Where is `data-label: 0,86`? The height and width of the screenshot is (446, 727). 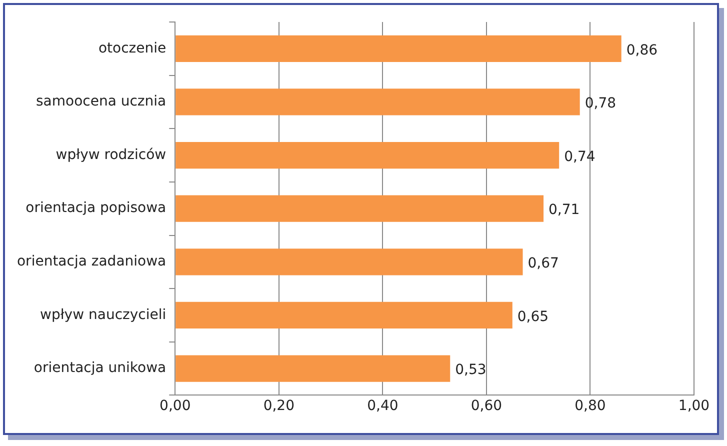
data-label: 0,86 is located at coordinates (642, 50).